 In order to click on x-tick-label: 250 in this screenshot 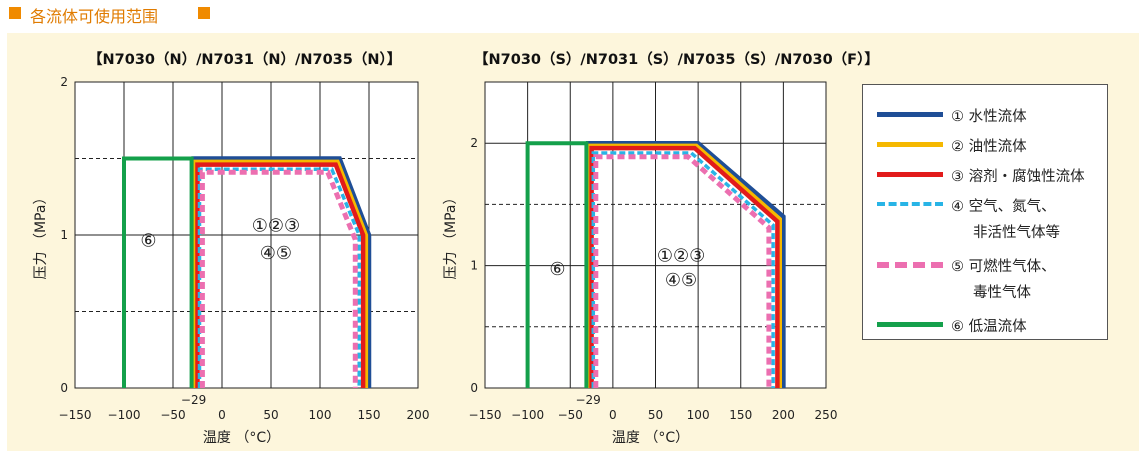, I will do `click(826, 415)`.